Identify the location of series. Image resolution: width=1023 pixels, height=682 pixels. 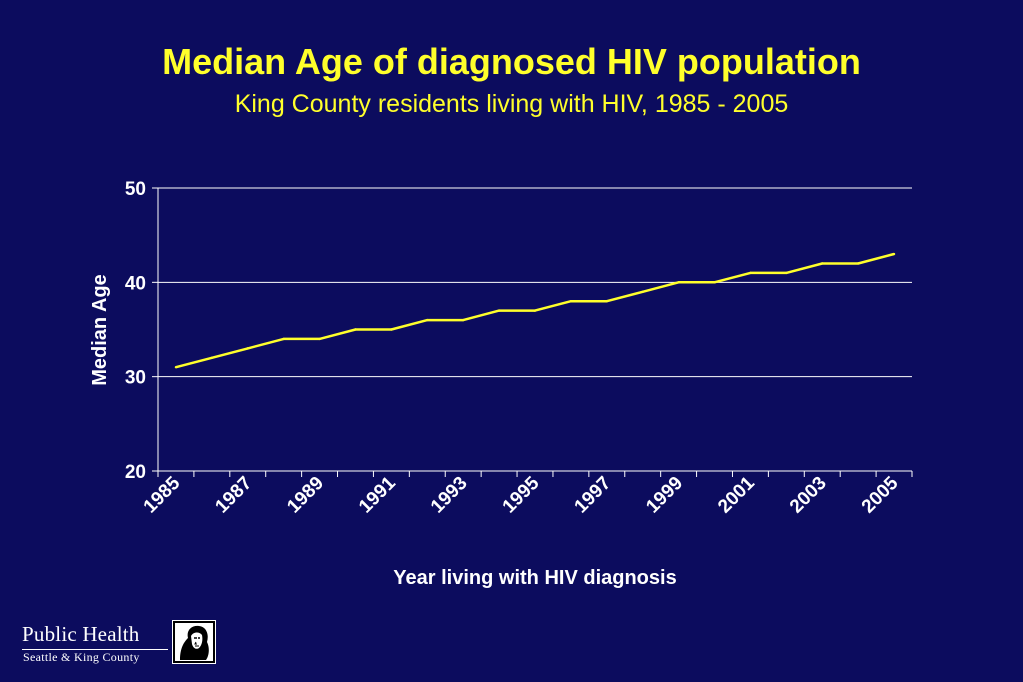
(535, 310).